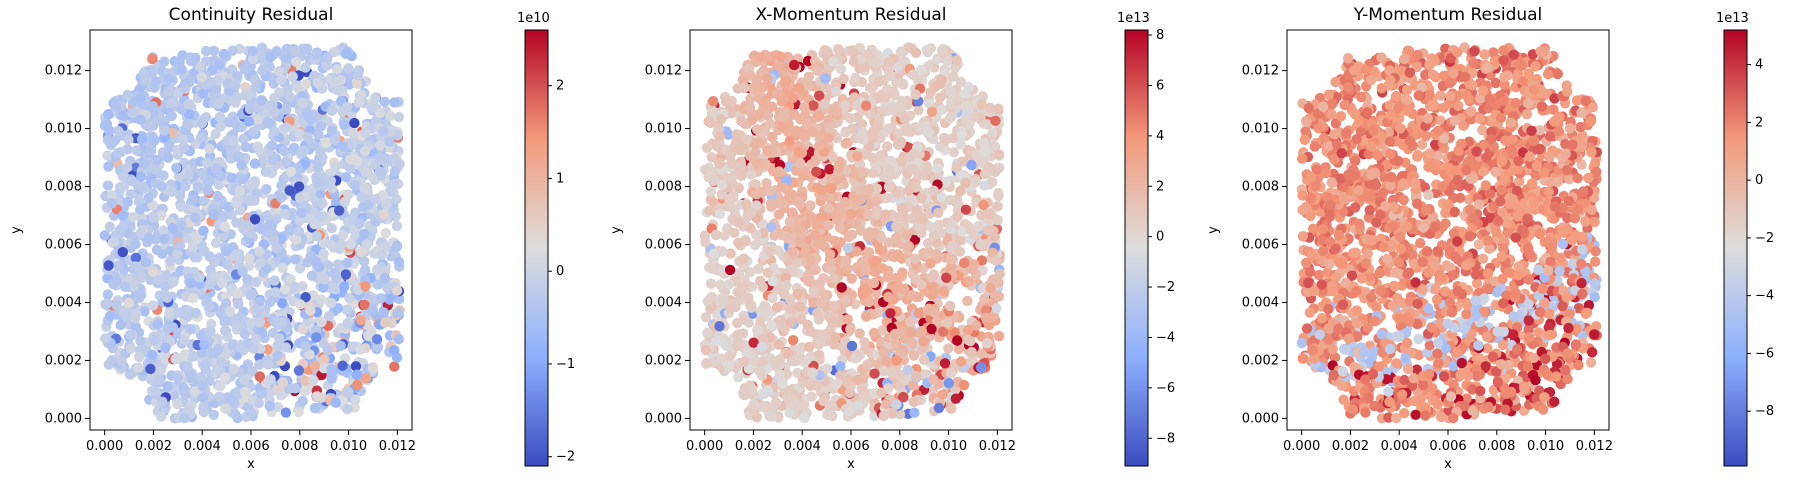 The image size is (1800, 500). What do you see at coordinates (1160, 85) in the screenshot?
I see `colorbar-tick-label: 6` at bounding box center [1160, 85].